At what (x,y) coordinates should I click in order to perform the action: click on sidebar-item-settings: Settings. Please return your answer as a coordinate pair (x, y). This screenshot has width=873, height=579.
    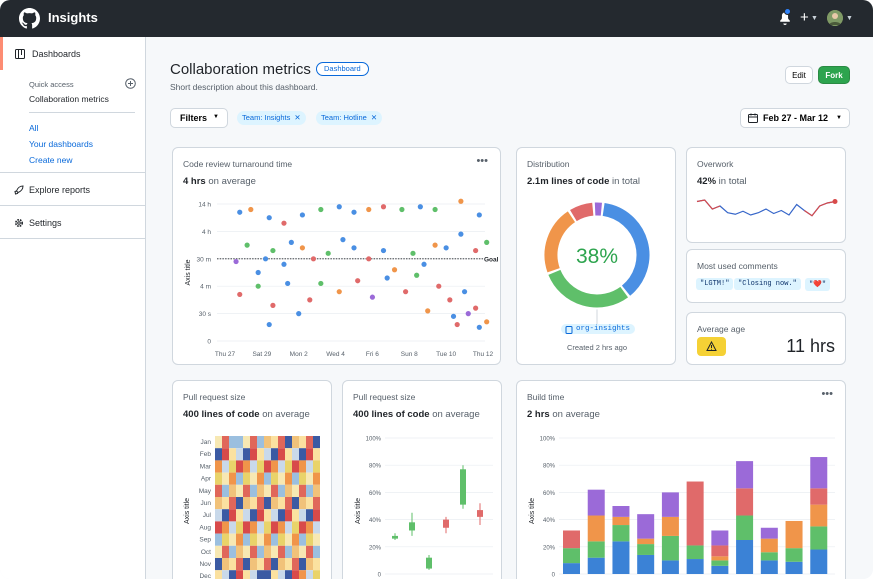
    Looking at the image, I should click on (73, 222).